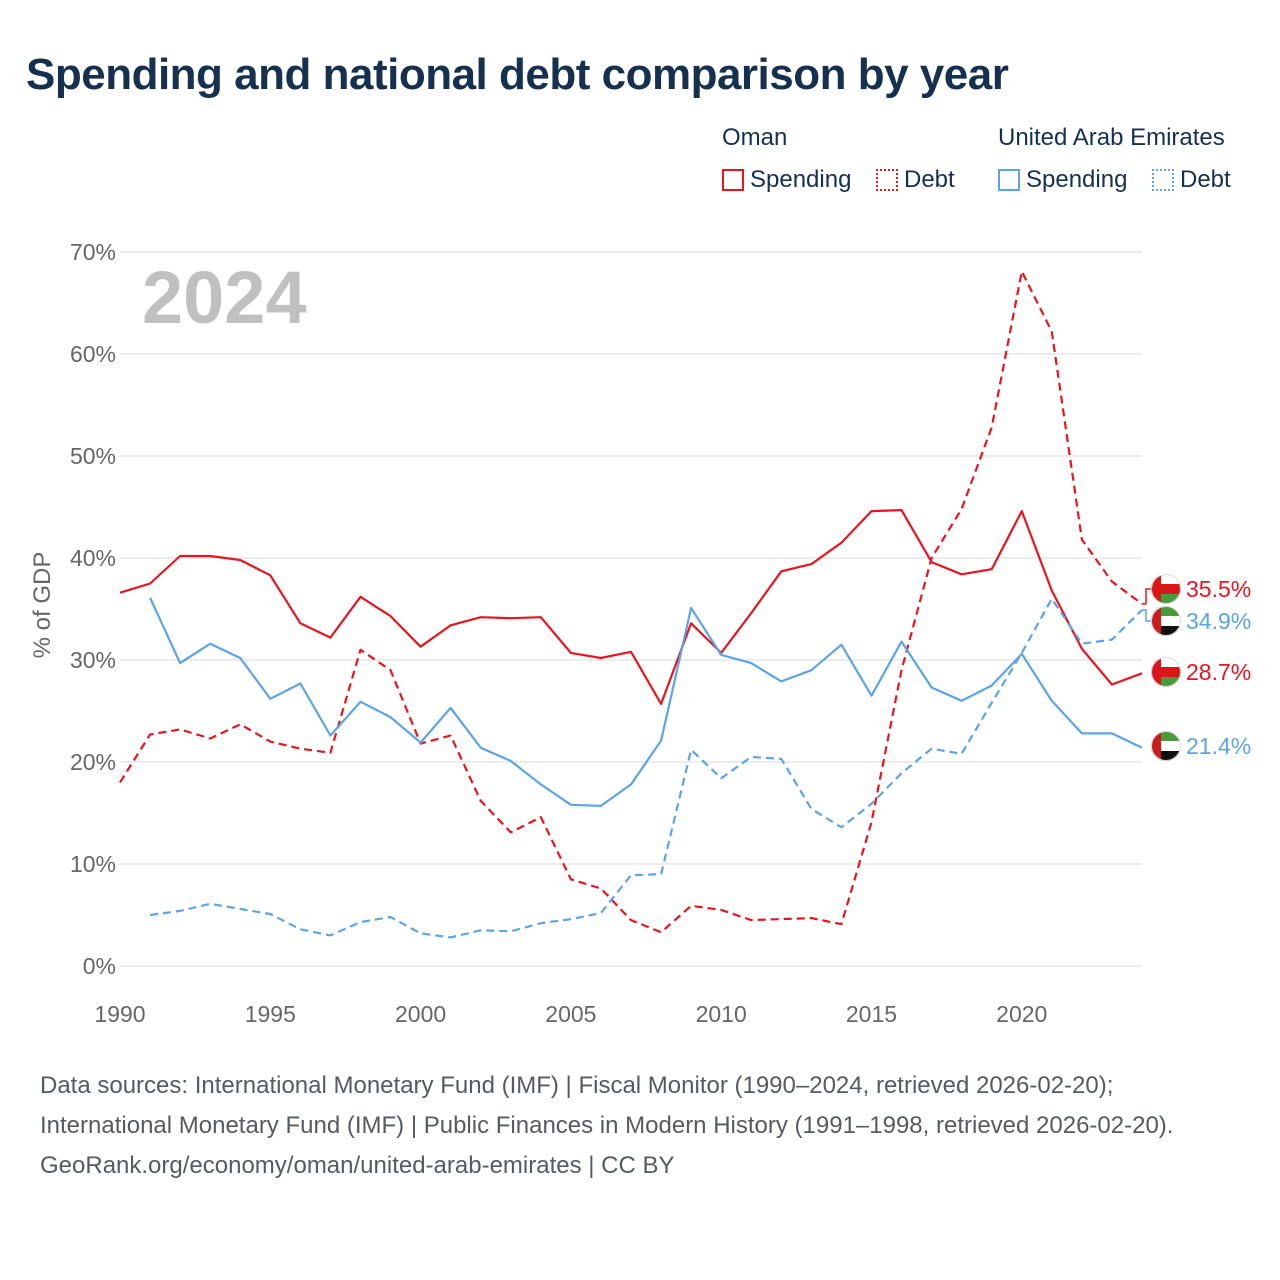 This screenshot has height=1280, width=1280. Describe the element at coordinates (224, 297) in the screenshot. I see `year-overlay: 2024` at that location.